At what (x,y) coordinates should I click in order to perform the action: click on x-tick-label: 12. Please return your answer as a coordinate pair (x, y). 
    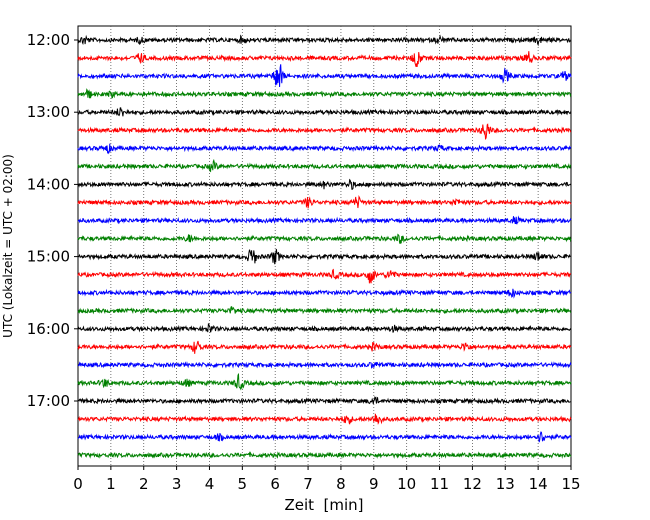
    Looking at the image, I should click on (472, 484).